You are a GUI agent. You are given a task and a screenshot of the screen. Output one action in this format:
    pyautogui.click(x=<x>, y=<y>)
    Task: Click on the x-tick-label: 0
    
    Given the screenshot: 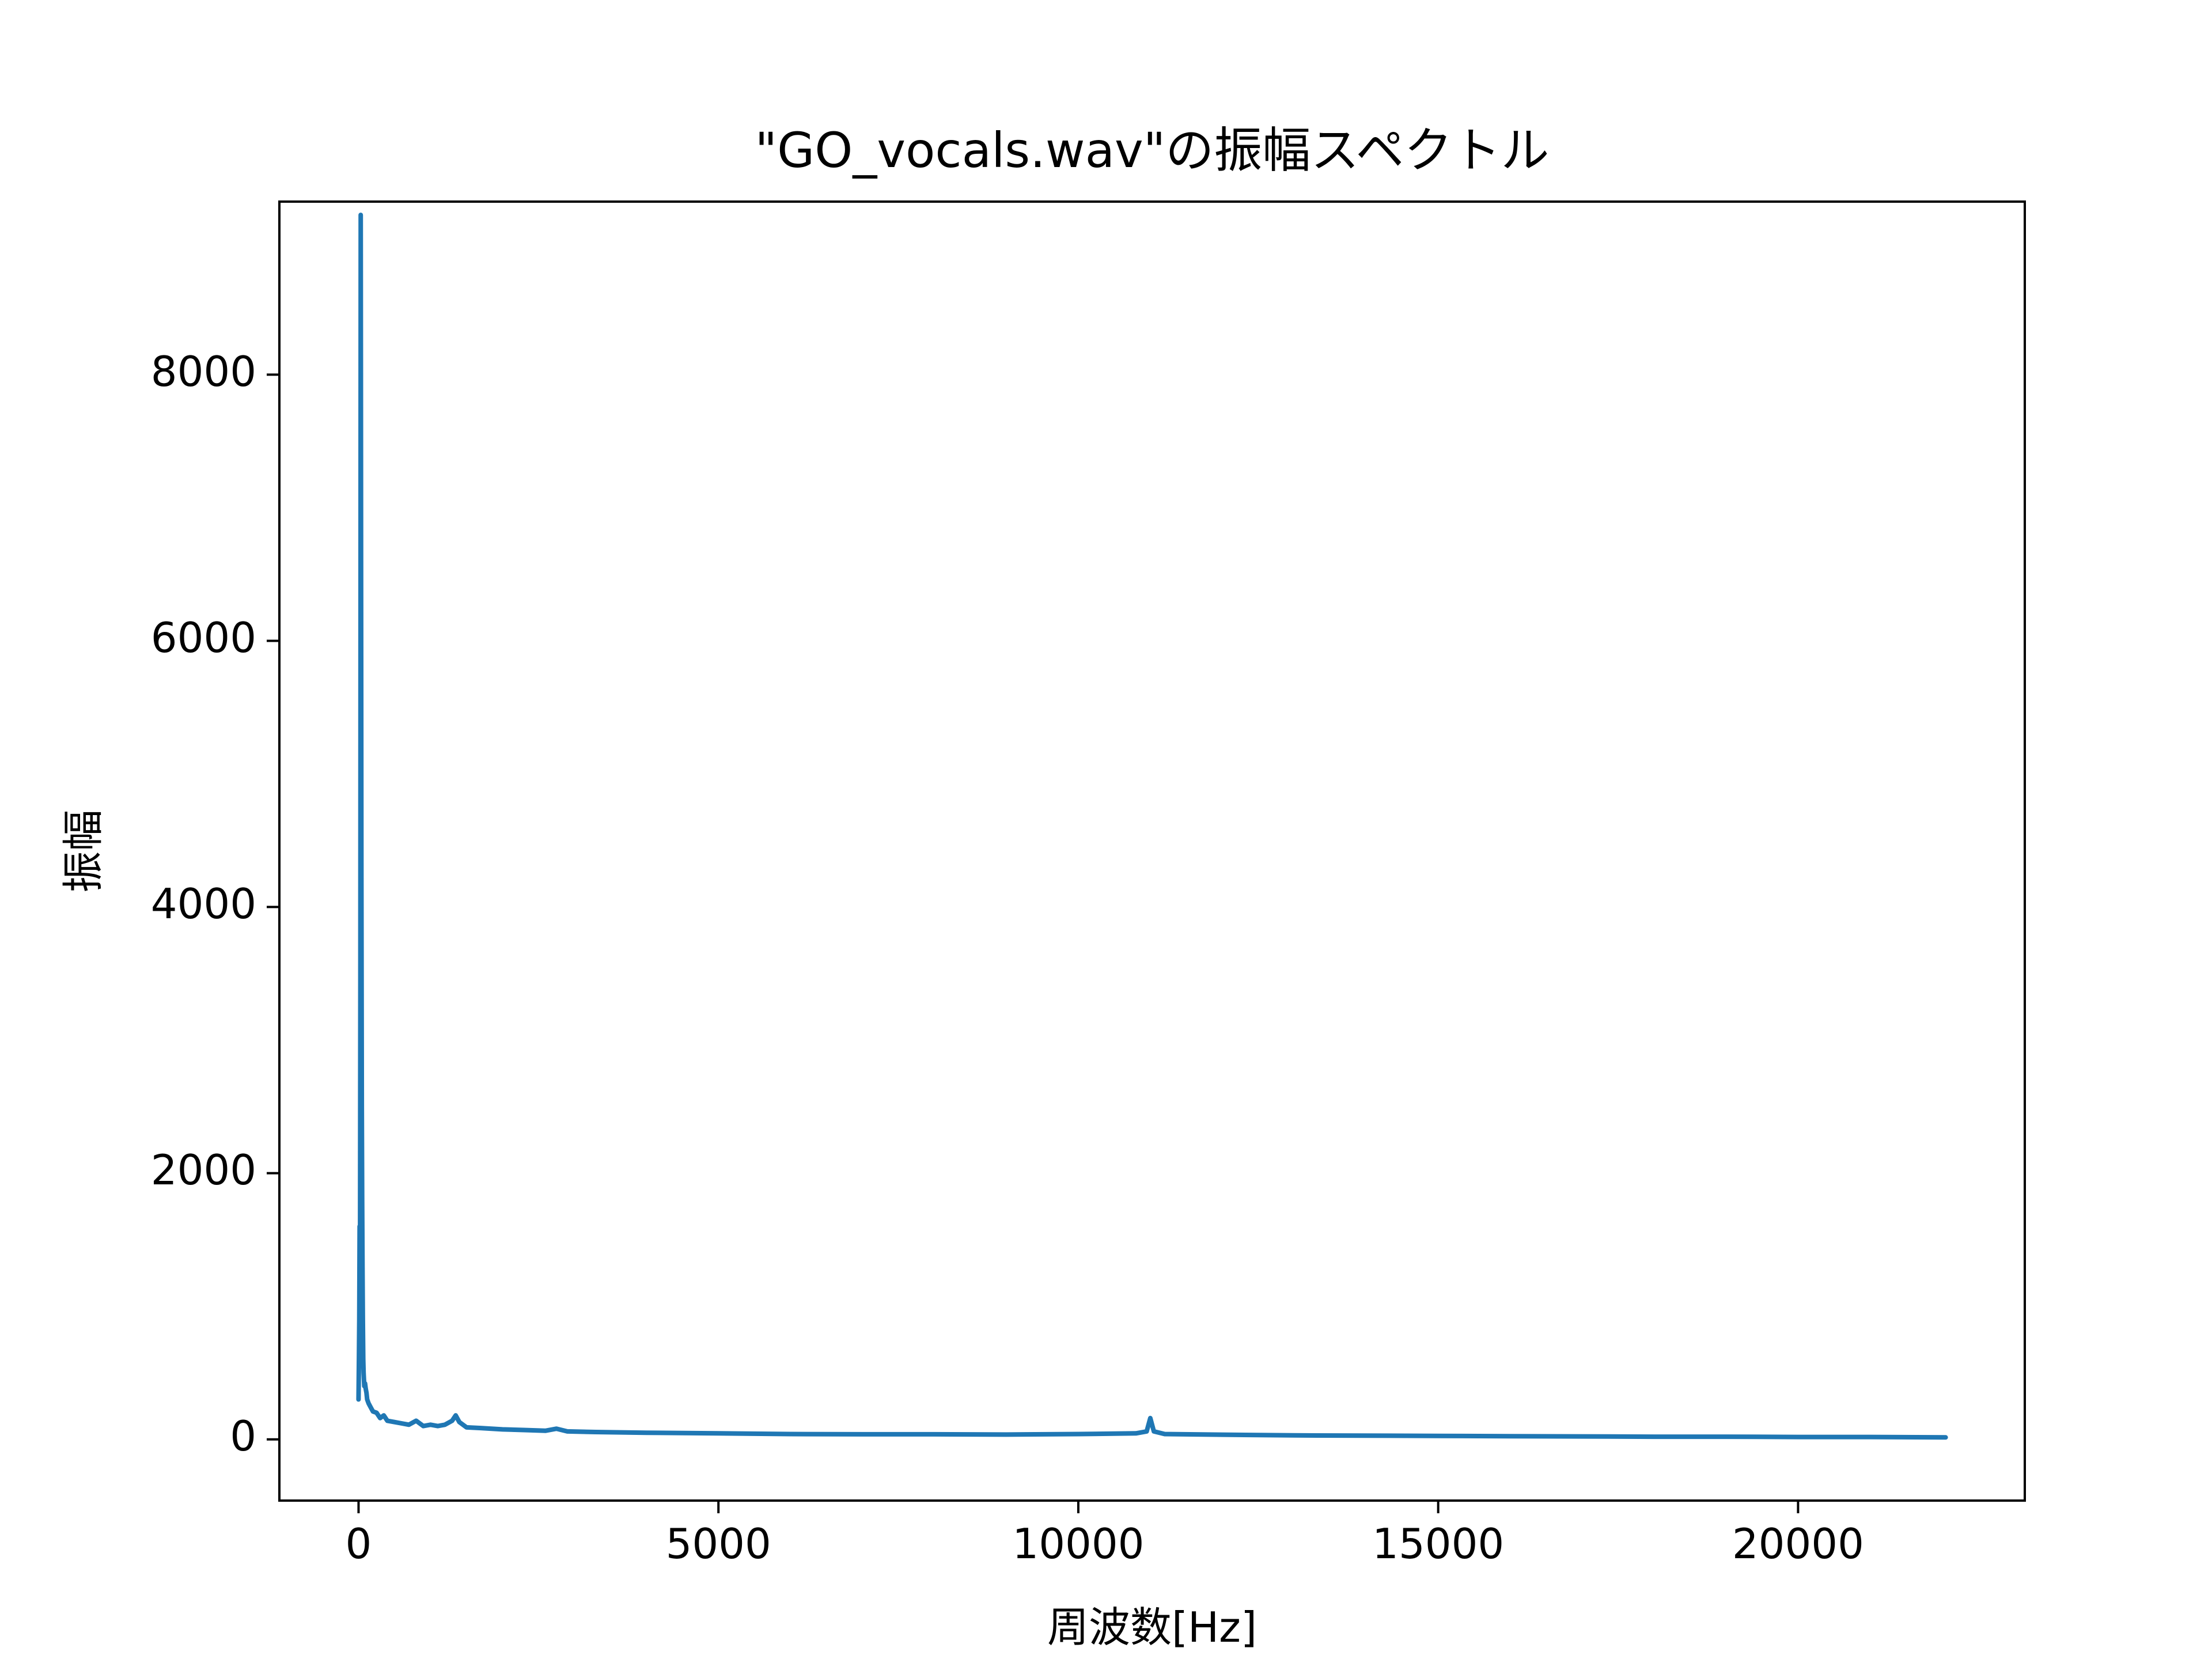 What is the action you would take?
    pyautogui.click(x=359, y=1544)
    